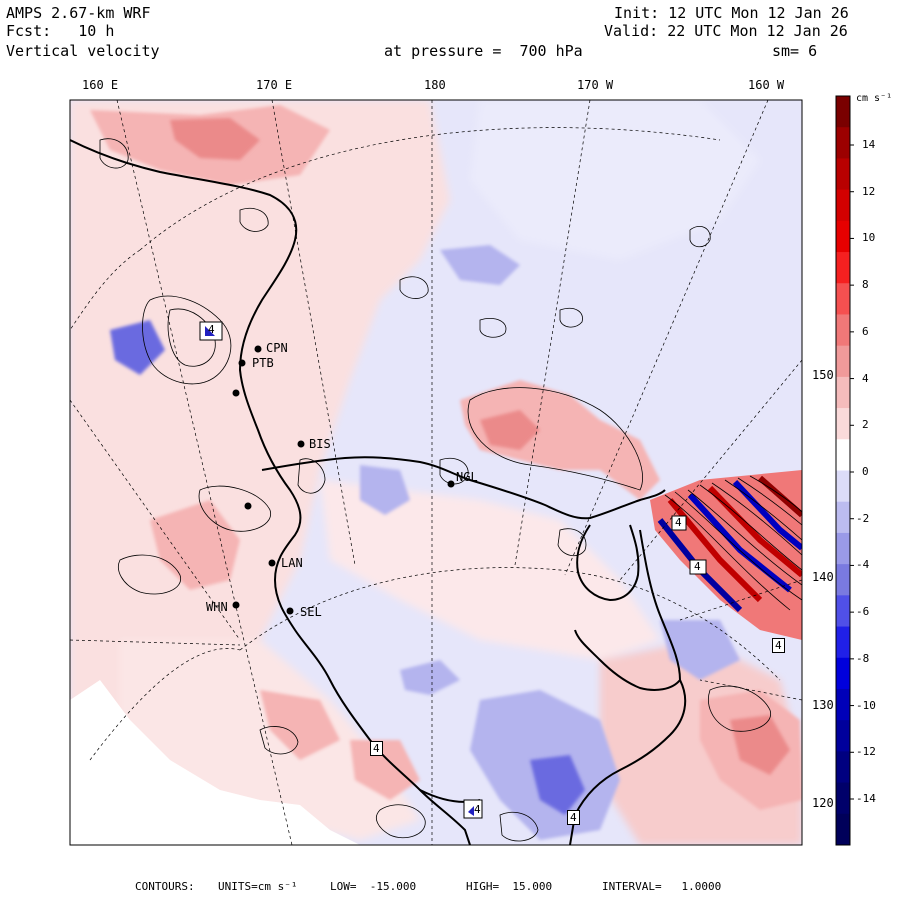 The width and height of the screenshot is (900, 900). Describe the element at coordinates (211, 329) in the screenshot. I see `contour-marker-5: 4` at that location.